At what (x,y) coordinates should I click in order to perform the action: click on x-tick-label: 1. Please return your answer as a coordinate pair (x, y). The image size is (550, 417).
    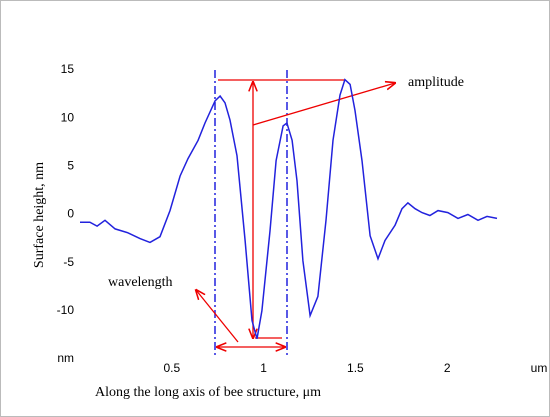
    Looking at the image, I should click on (263, 368).